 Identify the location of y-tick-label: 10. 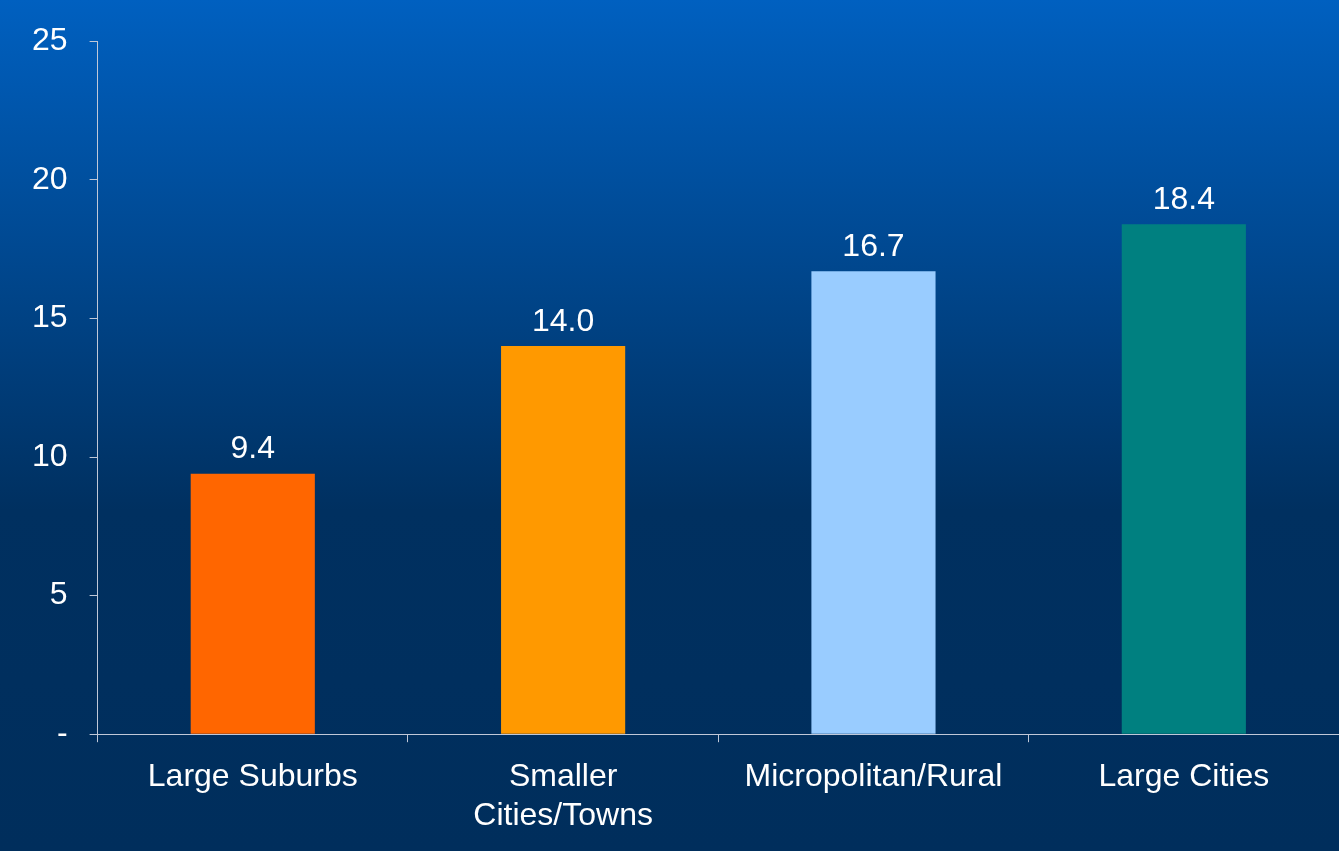
(50, 454).